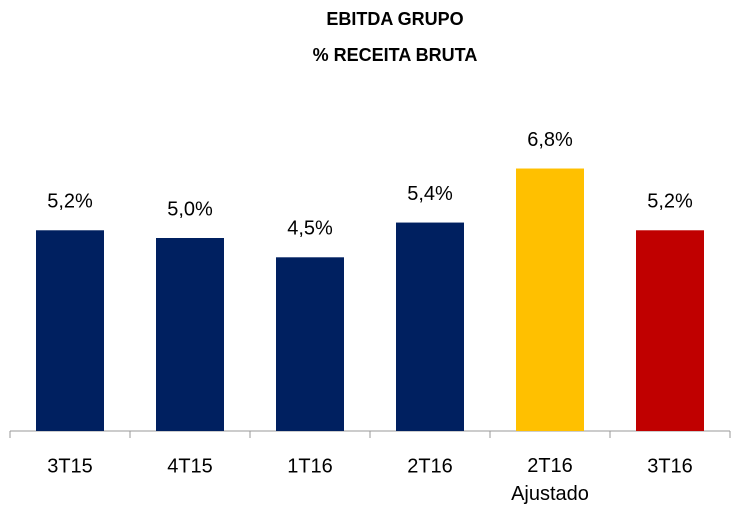  What do you see at coordinates (550, 494) in the screenshot?
I see `x-tick-label-line: Ajustado` at bounding box center [550, 494].